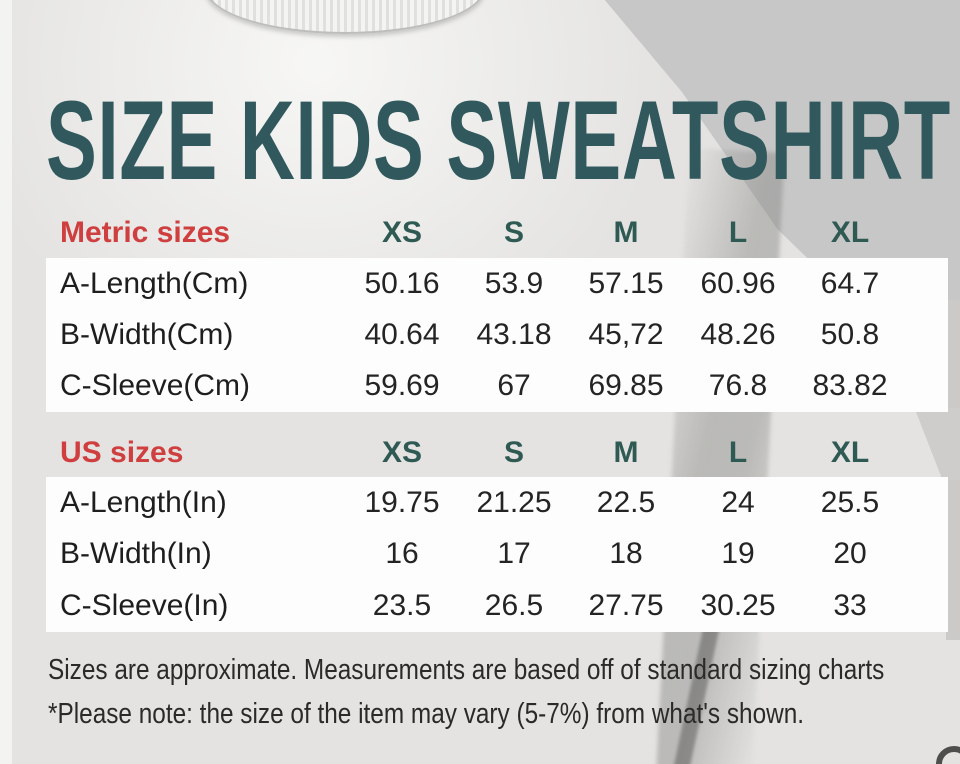 The image size is (960, 764). I want to click on cell-value: 48.26, so click(738, 334).